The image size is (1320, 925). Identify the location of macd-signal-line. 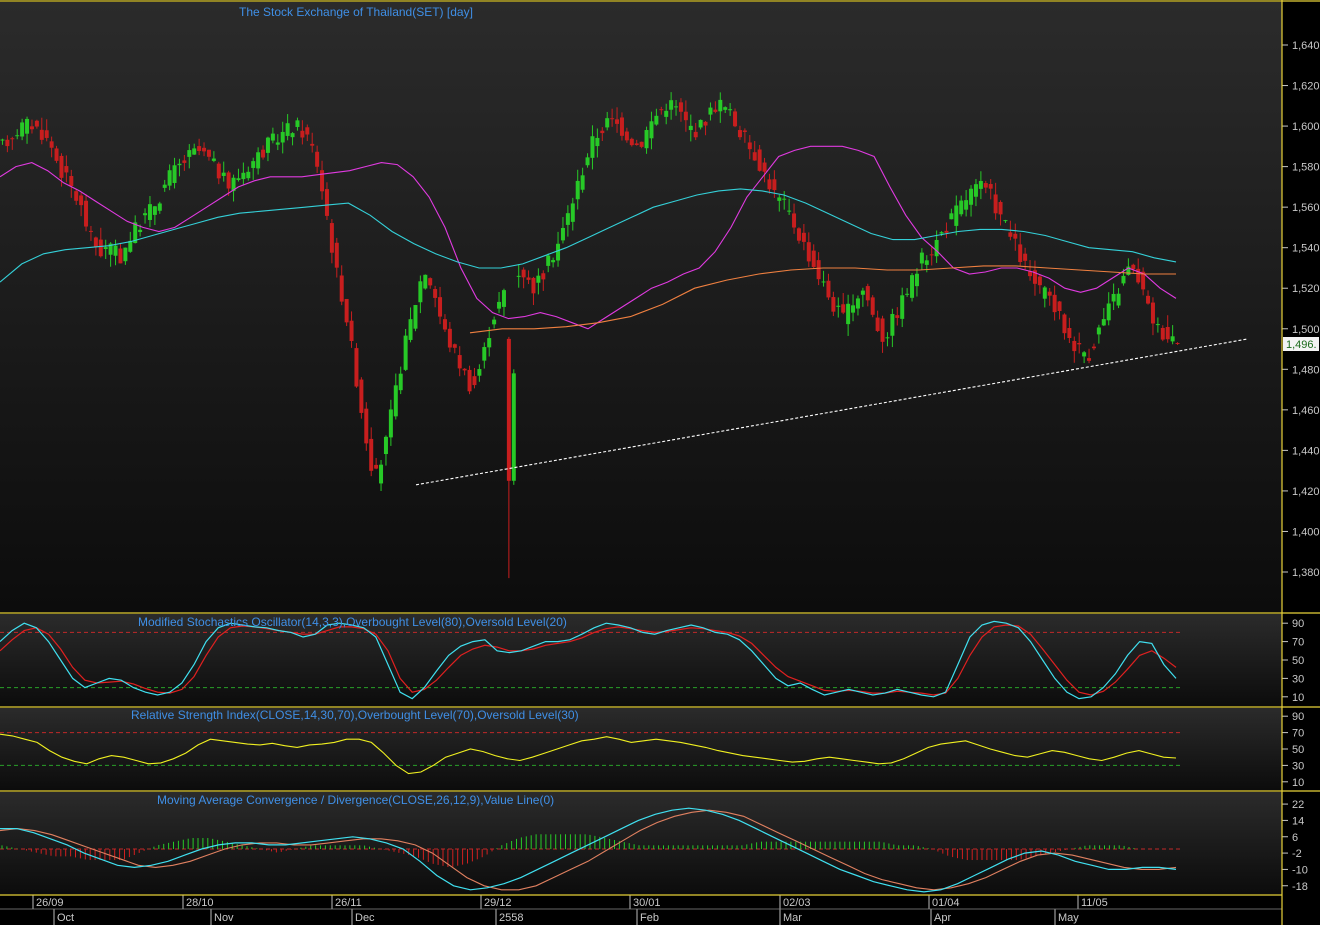
(588, 850).